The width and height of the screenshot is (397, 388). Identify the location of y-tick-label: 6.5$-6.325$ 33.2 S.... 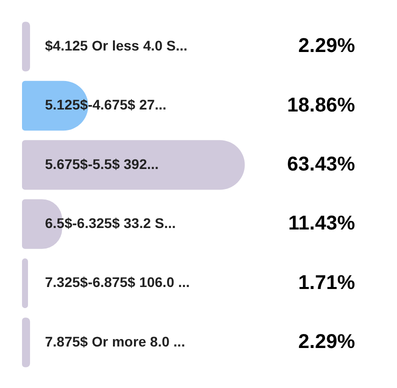
(110, 222).